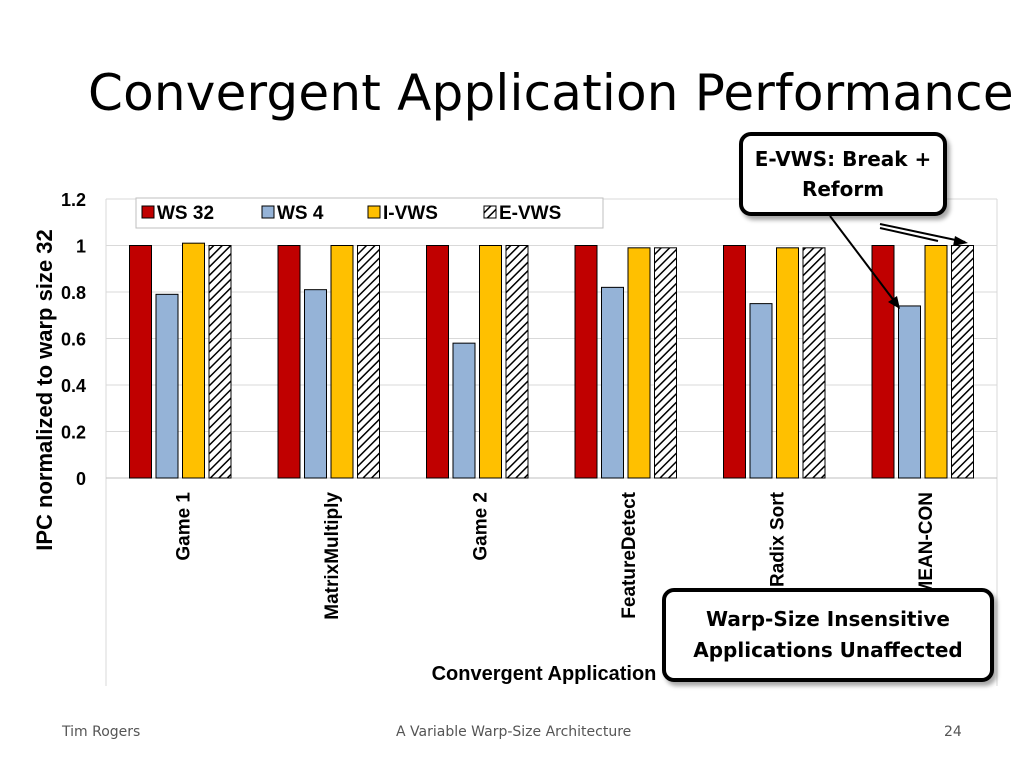  What do you see at coordinates (926, 551) in the screenshot?
I see `x-tick-label: HMEAN-CON` at bounding box center [926, 551].